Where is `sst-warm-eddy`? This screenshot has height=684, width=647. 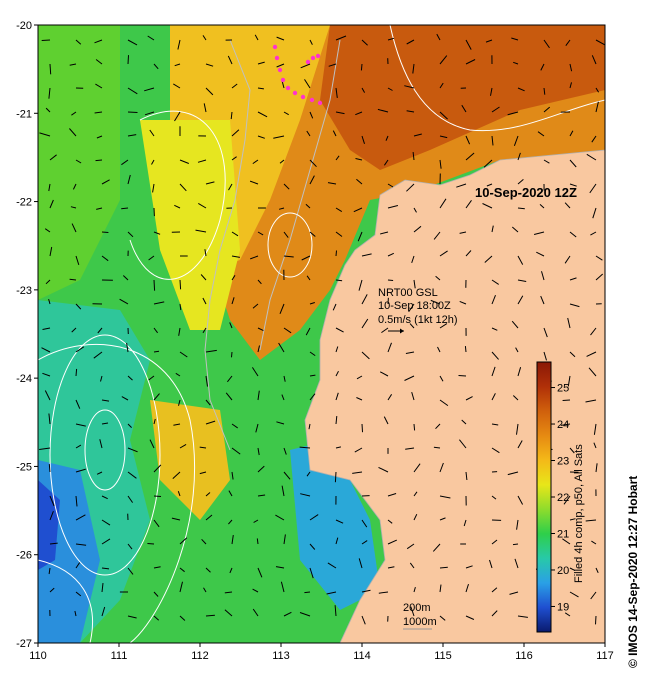 sst-warm-eddy is located at coordinates (190, 460).